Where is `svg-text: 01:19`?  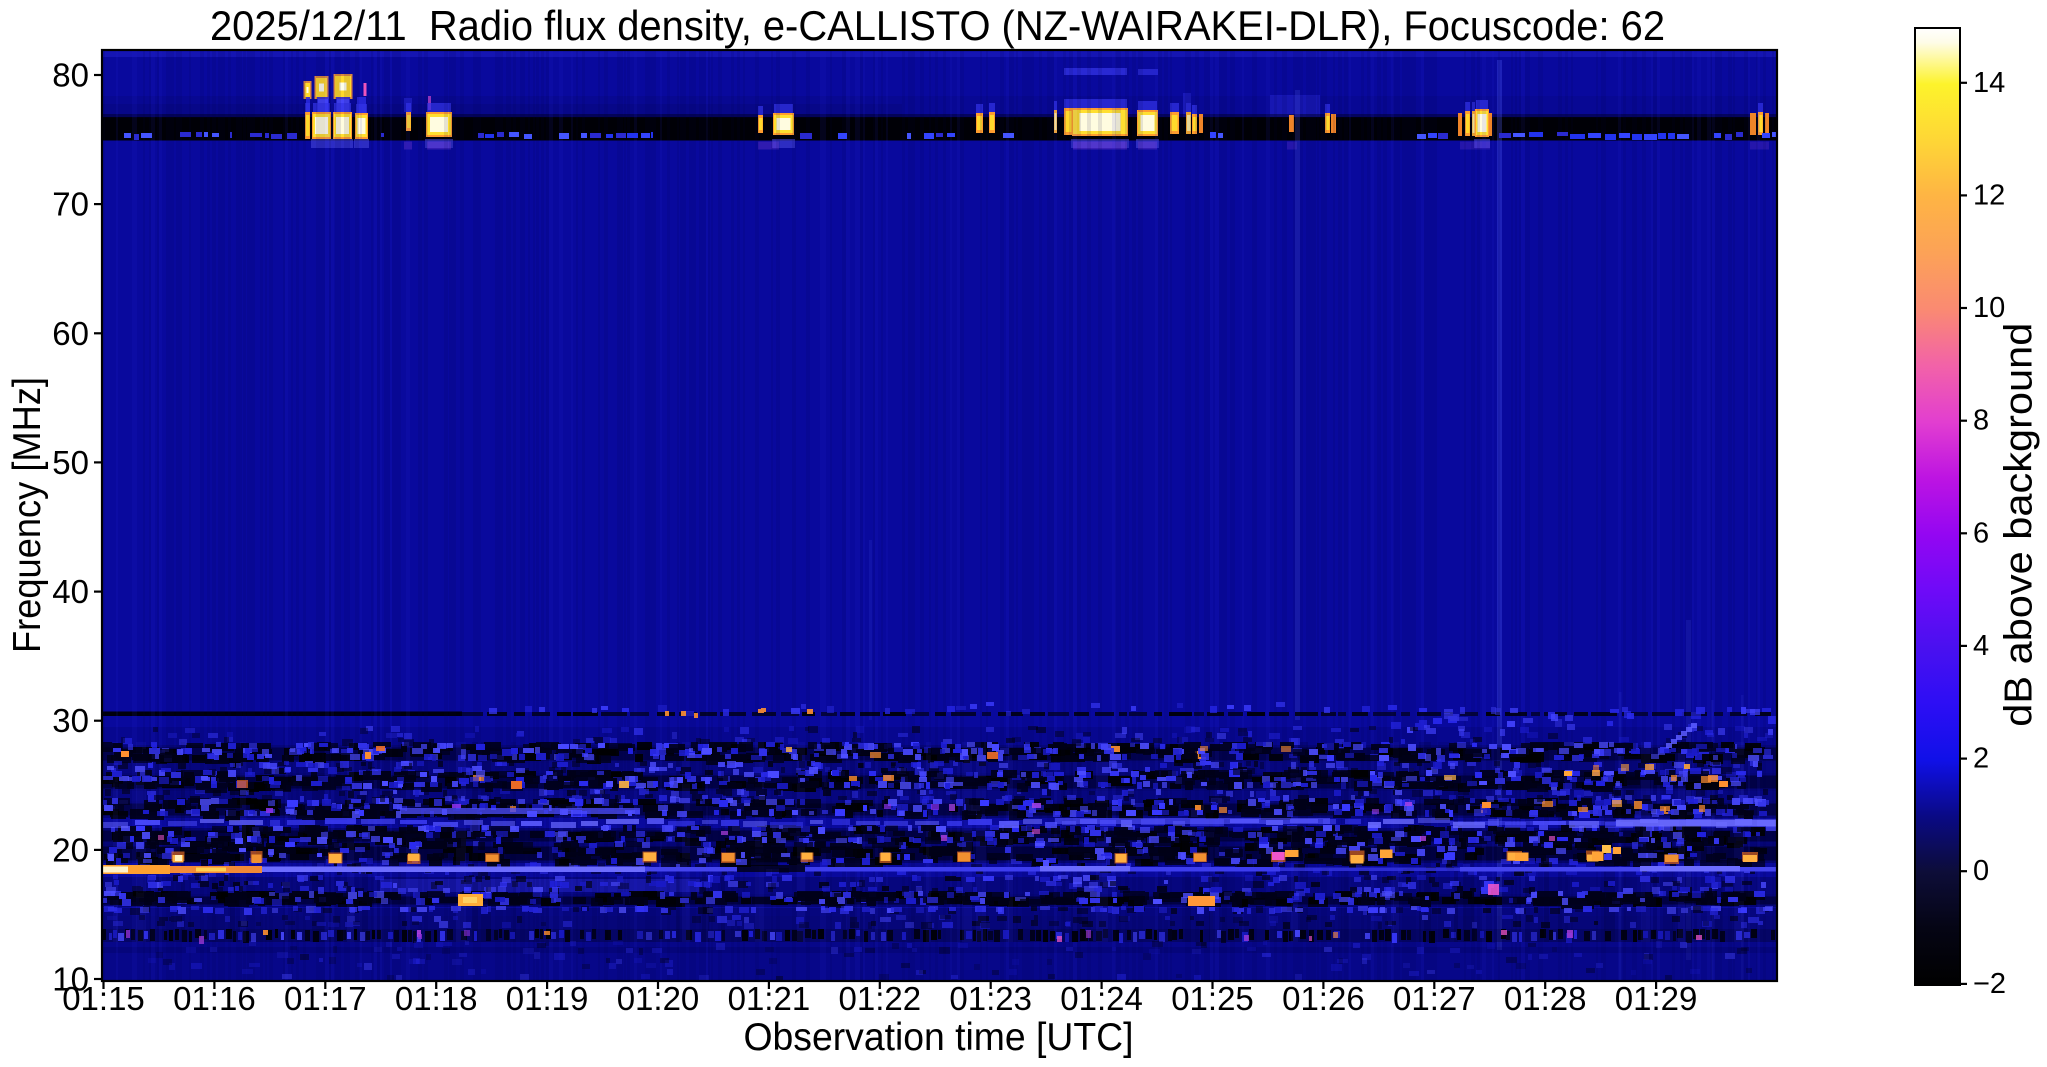
svg-text: 01:19 is located at coordinates (547, 998).